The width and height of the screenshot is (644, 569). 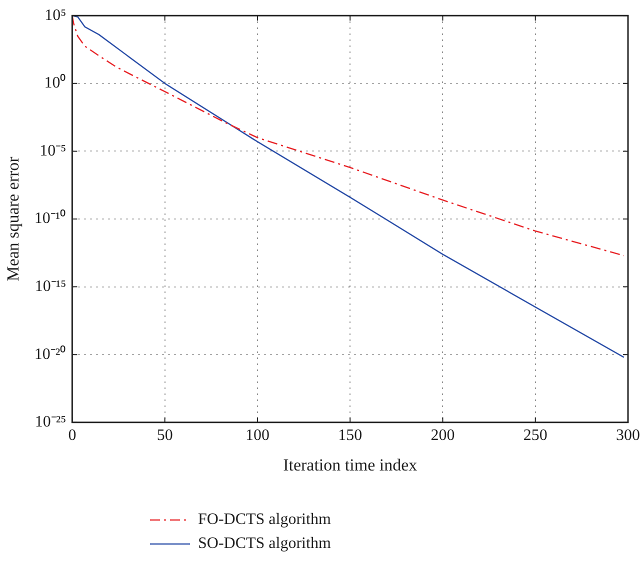 What do you see at coordinates (257, 435) in the screenshot?
I see `x-tick-label: 100` at bounding box center [257, 435].